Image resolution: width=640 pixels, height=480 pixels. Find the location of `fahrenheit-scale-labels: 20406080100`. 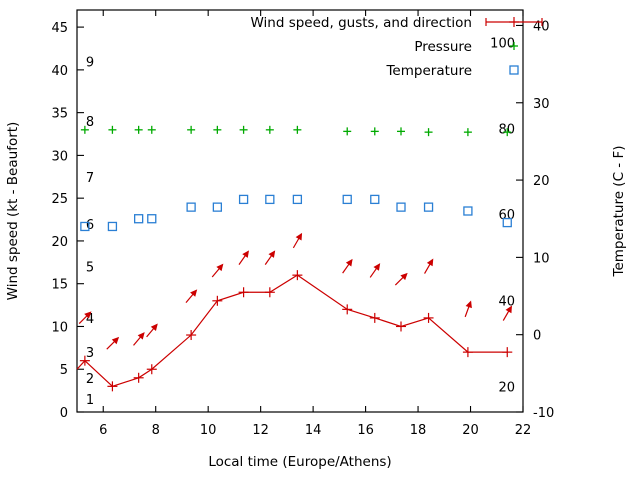

fahrenheit-scale-labels: 20406080100 is located at coordinates (502, 215).